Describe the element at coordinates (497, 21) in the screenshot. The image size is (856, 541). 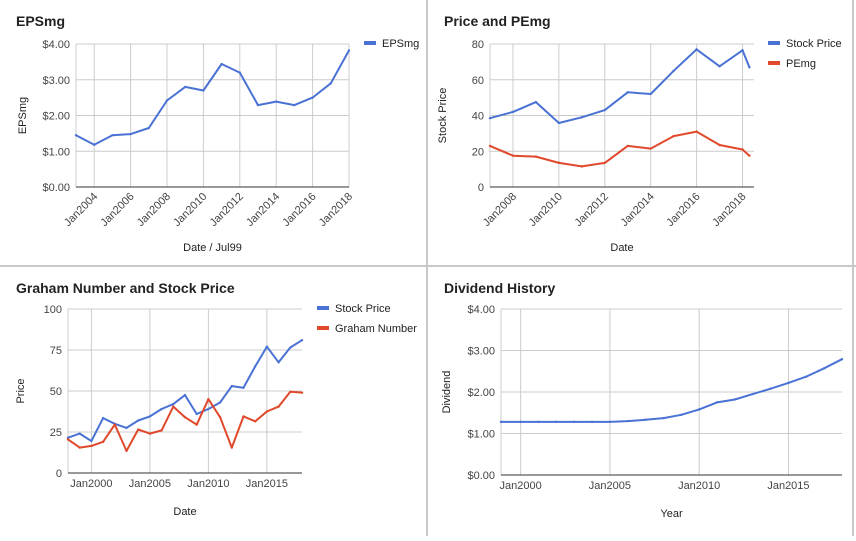
I see `chart-title: Price and PEmg` at that location.